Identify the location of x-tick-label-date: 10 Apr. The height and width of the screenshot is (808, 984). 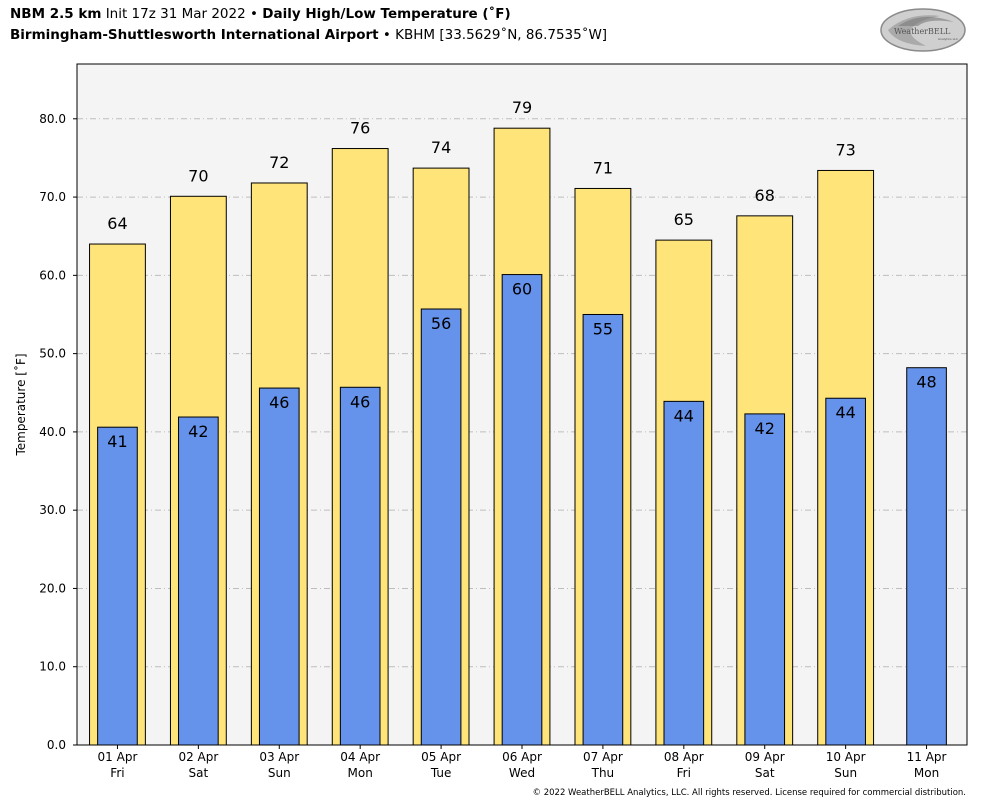
(846, 757).